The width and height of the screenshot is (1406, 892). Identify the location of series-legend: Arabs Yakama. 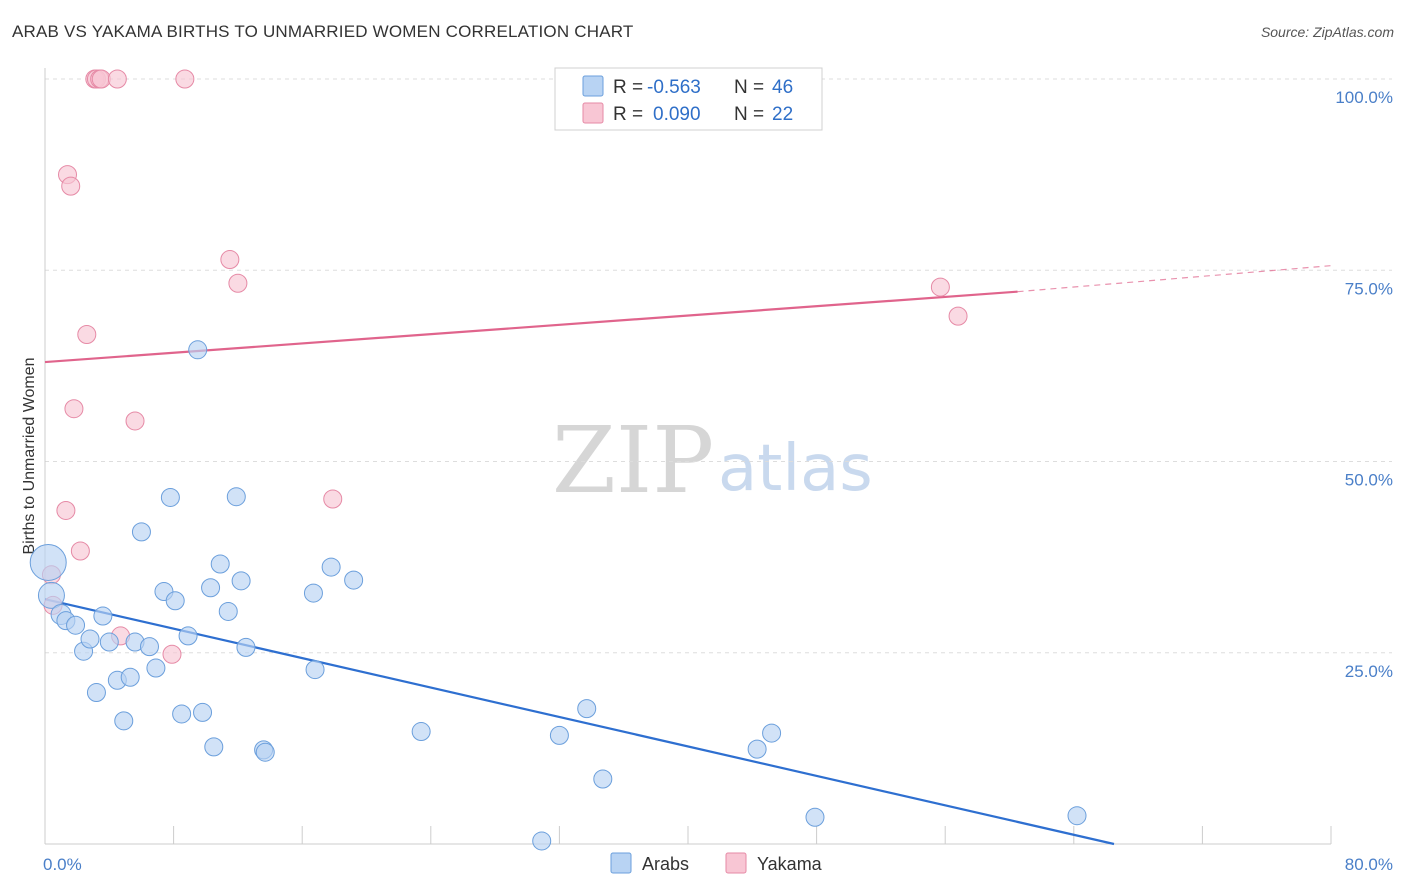
(716, 863).